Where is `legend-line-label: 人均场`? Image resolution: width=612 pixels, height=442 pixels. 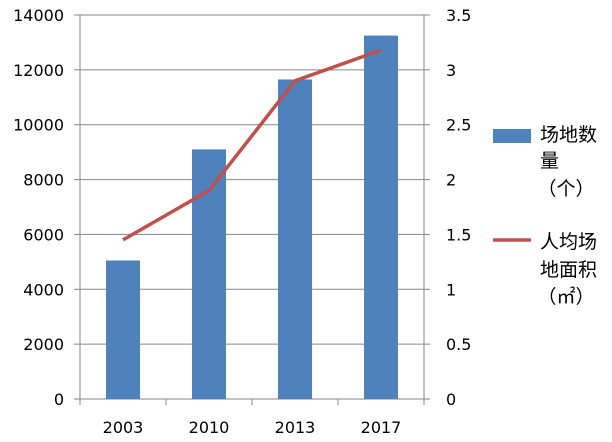
legend-line-label: 人均场 is located at coordinates (568, 242).